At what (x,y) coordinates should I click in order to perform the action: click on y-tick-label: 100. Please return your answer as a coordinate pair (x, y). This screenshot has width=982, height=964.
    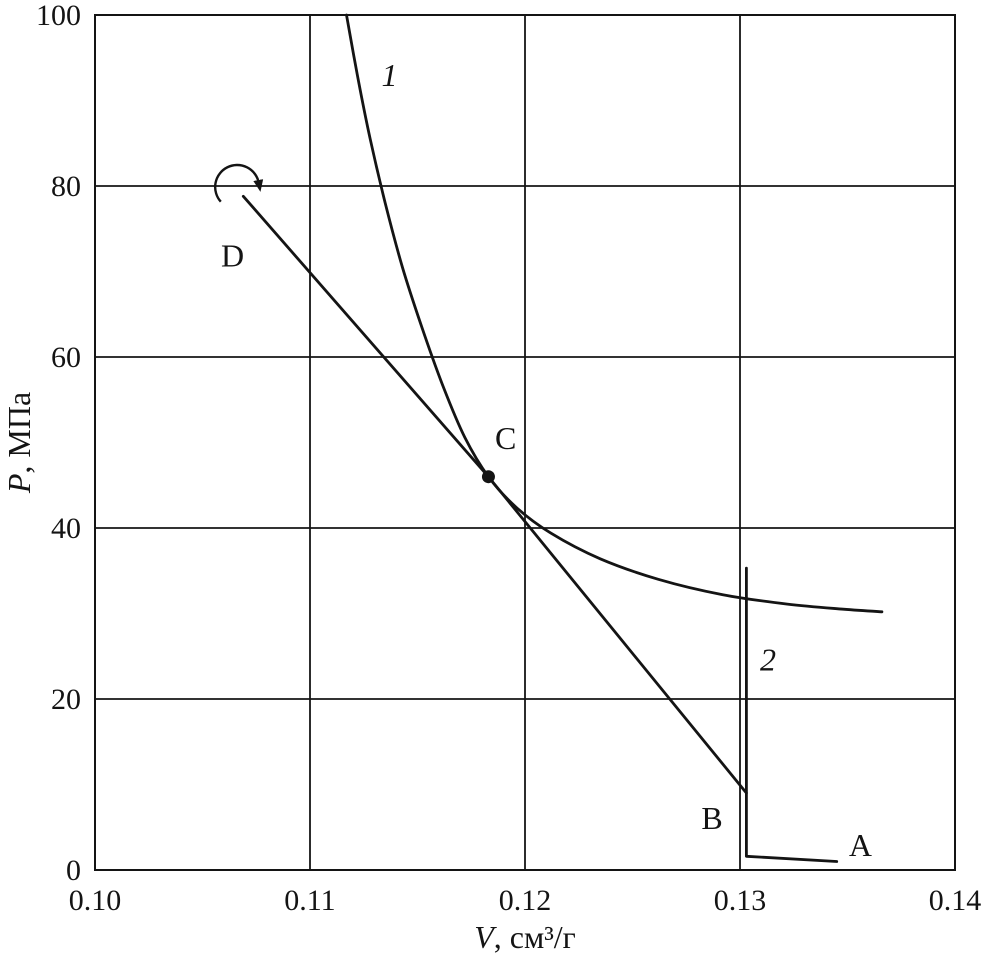
    Looking at the image, I should click on (58, 16).